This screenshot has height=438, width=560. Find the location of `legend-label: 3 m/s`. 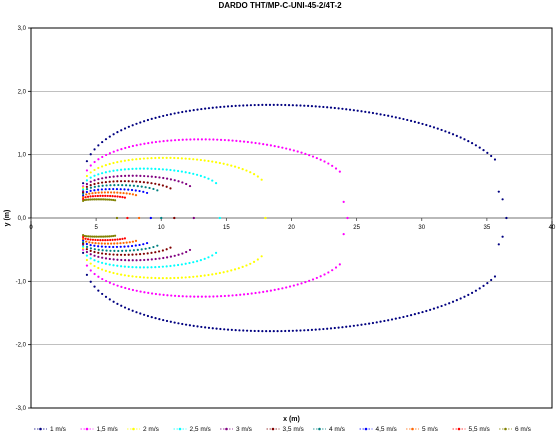

legend-label: 3 m/s is located at coordinates (244, 429).